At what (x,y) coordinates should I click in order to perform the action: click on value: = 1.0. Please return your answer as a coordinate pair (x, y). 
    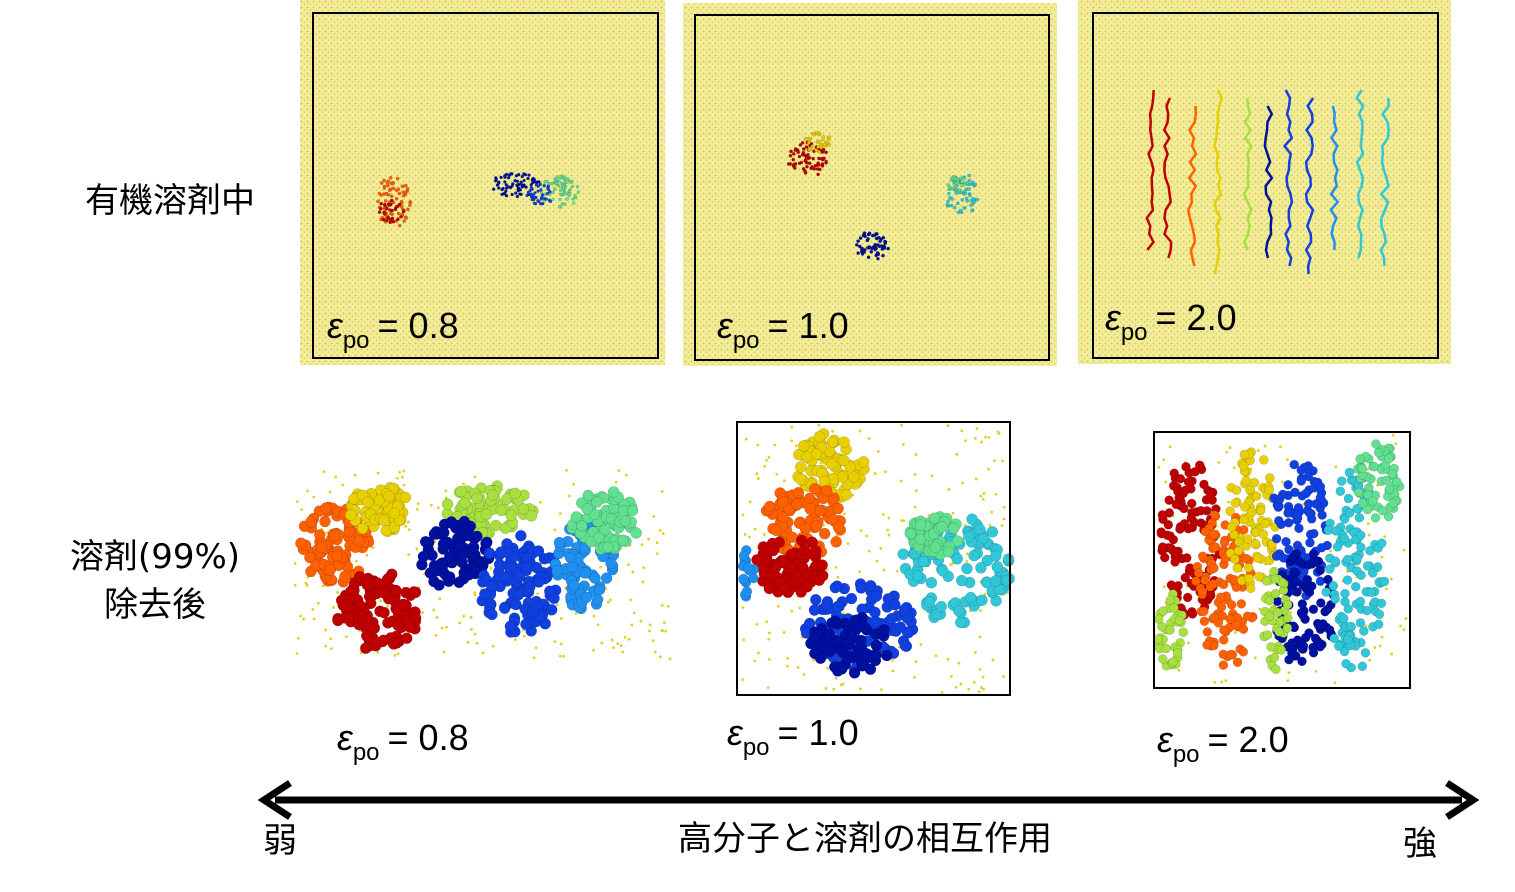
    Looking at the image, I should click on (818, 732).